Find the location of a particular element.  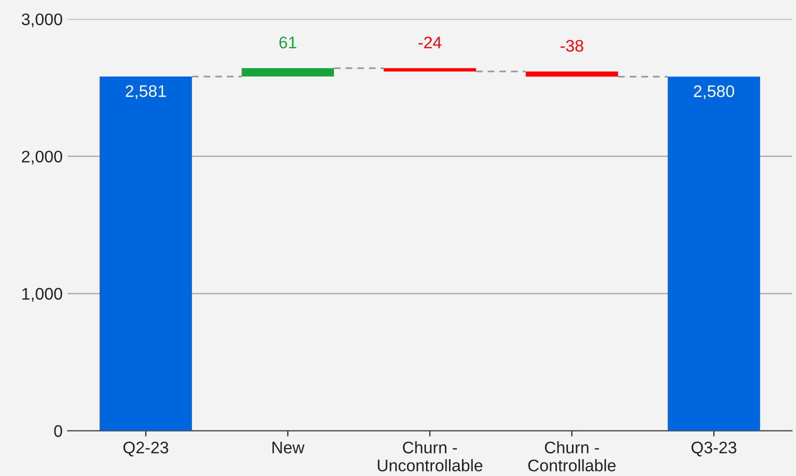

x-tick-label: Churn - Controllable is located at coordinates (572, 456).